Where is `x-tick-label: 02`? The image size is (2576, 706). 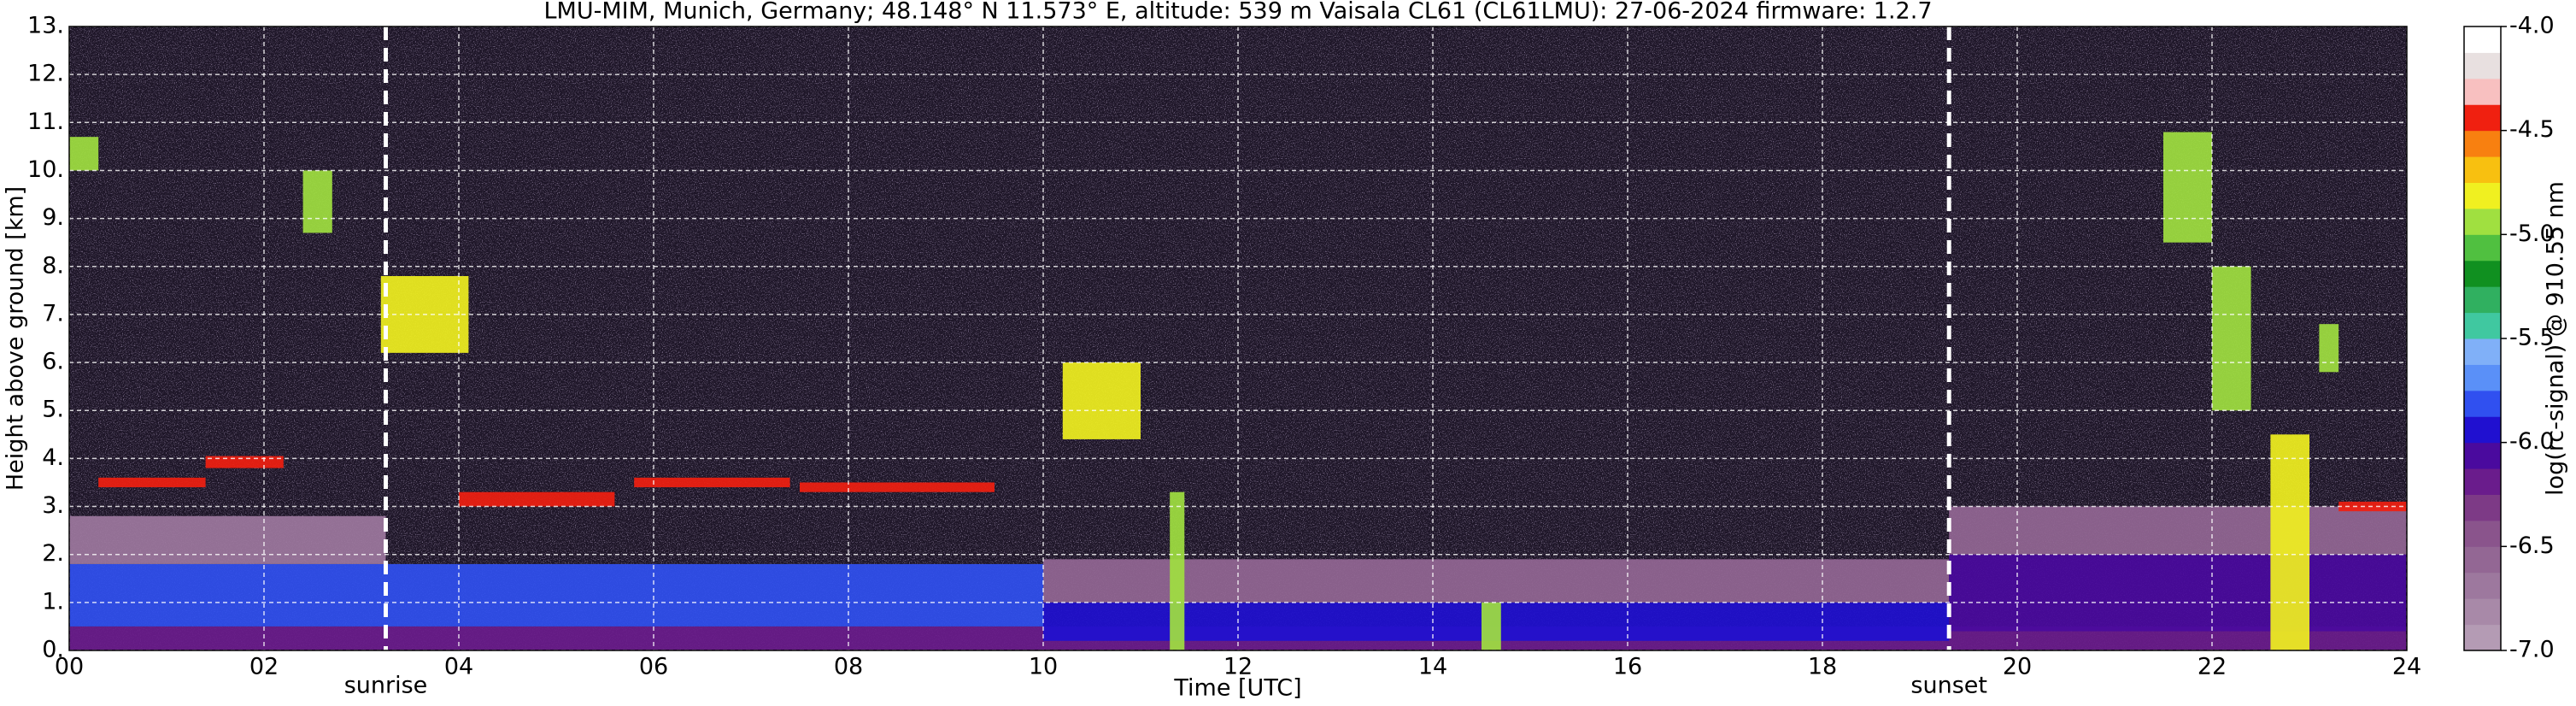
x-tick-label: 02 is located at coordinates (264, 667).